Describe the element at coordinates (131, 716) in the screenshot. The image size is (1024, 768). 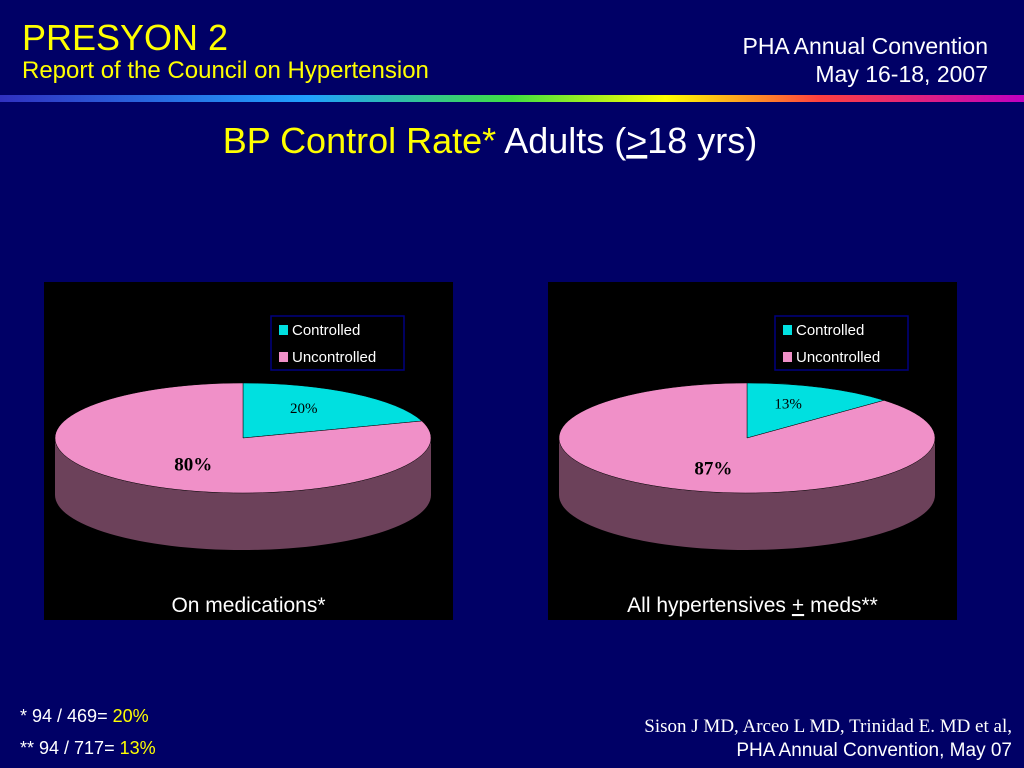
I see `footnote-value: 20%` at that location.